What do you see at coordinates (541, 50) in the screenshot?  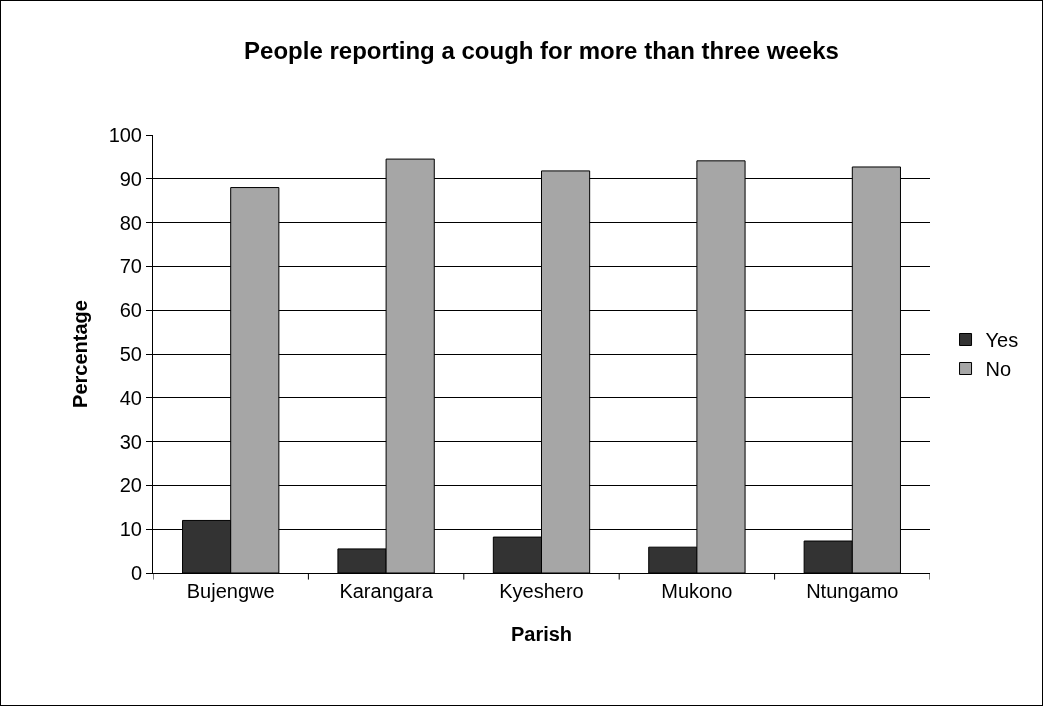 I see `chart-title: People reporting a cough for more than three weeks` at bounding box center [541, 50].